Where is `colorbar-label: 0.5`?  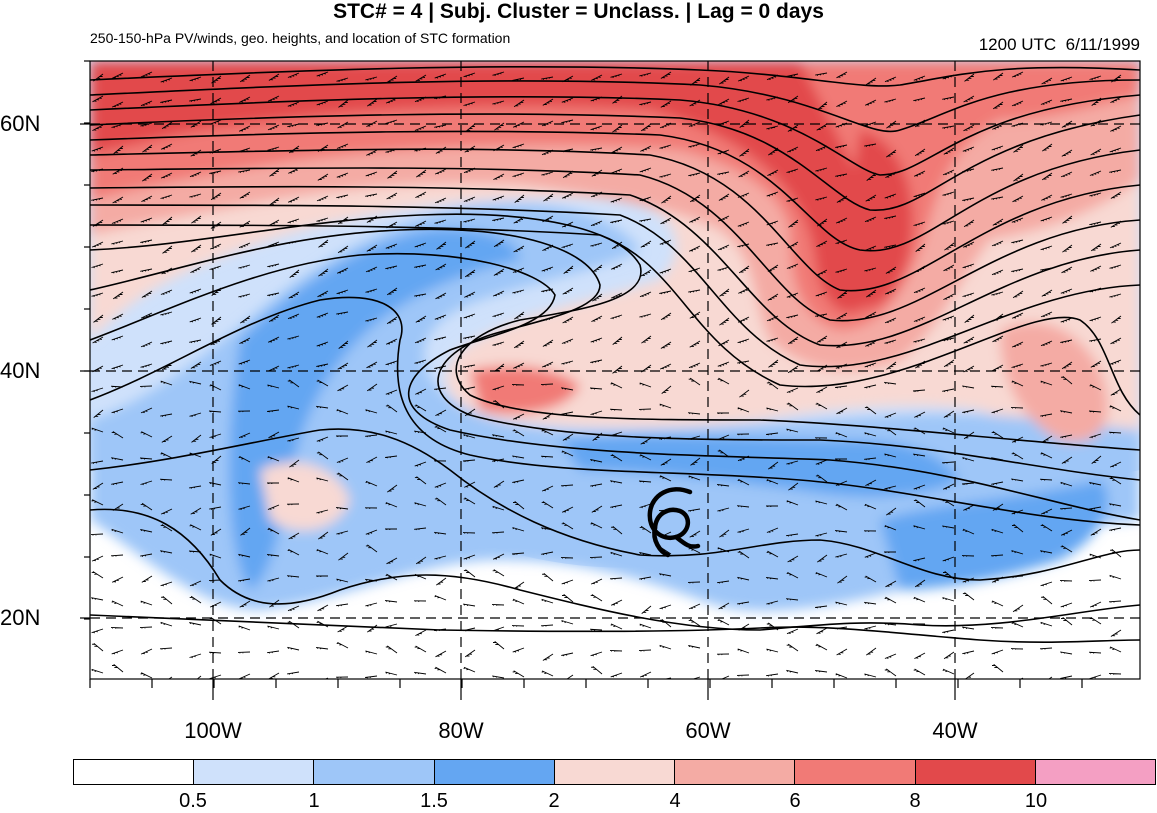 colorbar-label: 0.5 is located at coordinates (193, 801).